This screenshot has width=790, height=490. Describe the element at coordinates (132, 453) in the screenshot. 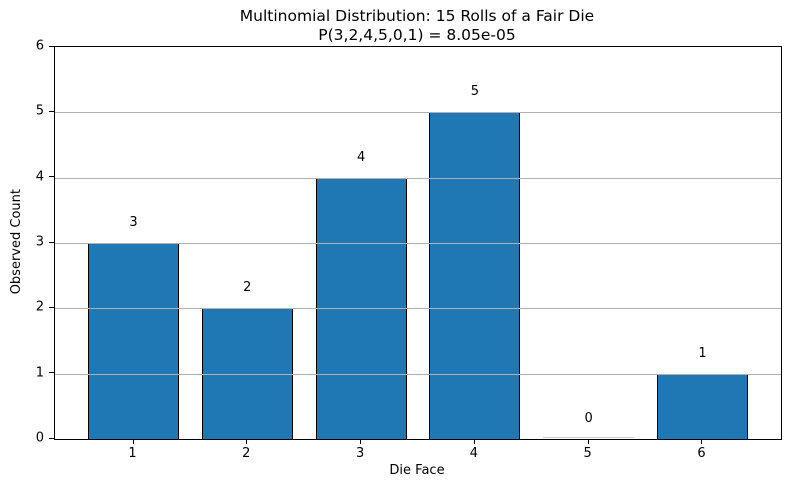

I see `x-tick-label: 1` at that location.